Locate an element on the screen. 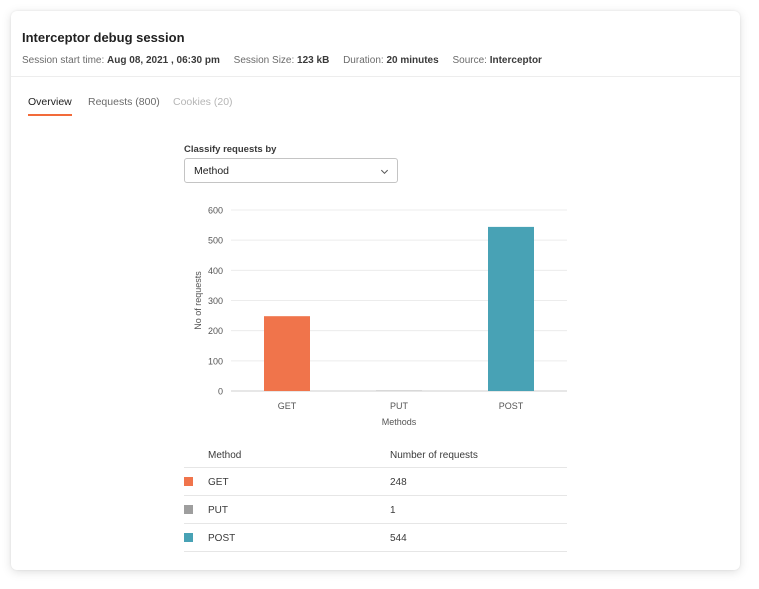 The height and width of the screenshot is (589, 759). tab-cookies: Cookies (20) is located at coordinates (203, 102).